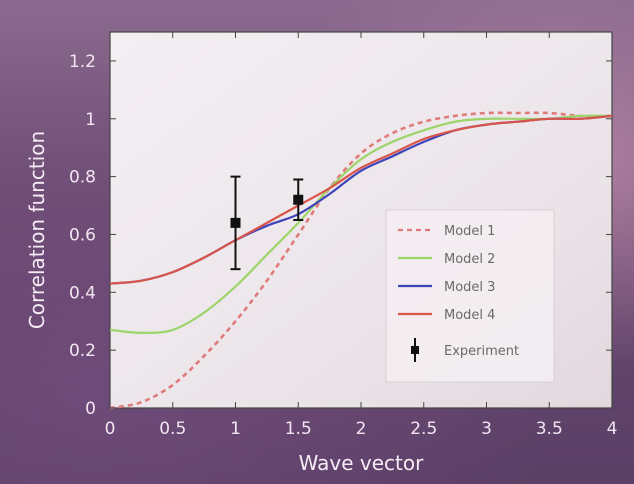  What do you see at coordinates (470, 296) in the screenshot?
I see `legend: Model 1 Model 2 Model 3 Model 4 Experiment` at bounding box center [470, 296].